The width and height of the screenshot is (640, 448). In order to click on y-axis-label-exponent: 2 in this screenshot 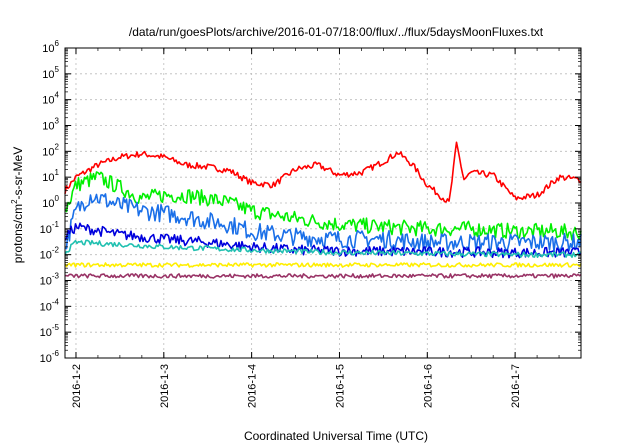, I will do `click(14, 201)`.